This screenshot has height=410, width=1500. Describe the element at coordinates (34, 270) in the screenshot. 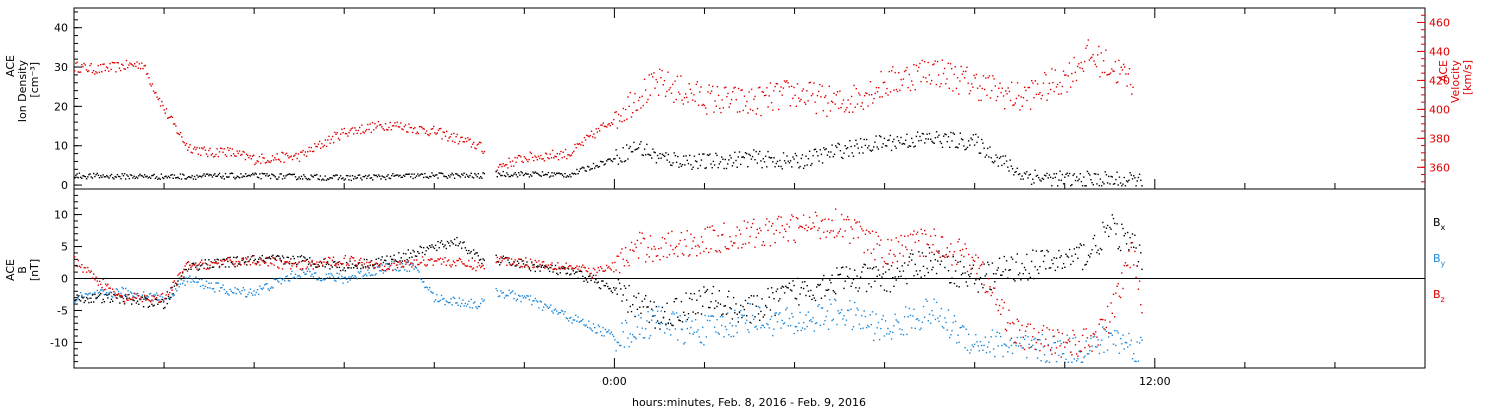

I see `bfield-axis-title-line3: [nT]` at that location.